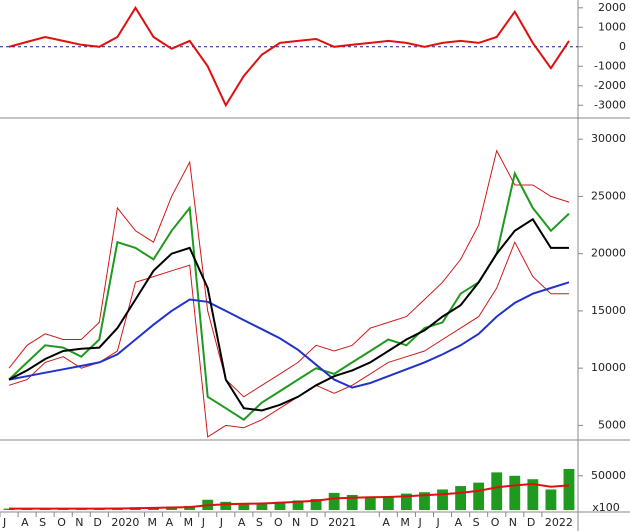 The height and width of the screenshot is (531, 630). What do you see at coordinates (608, 367) in the screenshot?
I see `y-tick-label: 10000` at bounding box center [608, 367].